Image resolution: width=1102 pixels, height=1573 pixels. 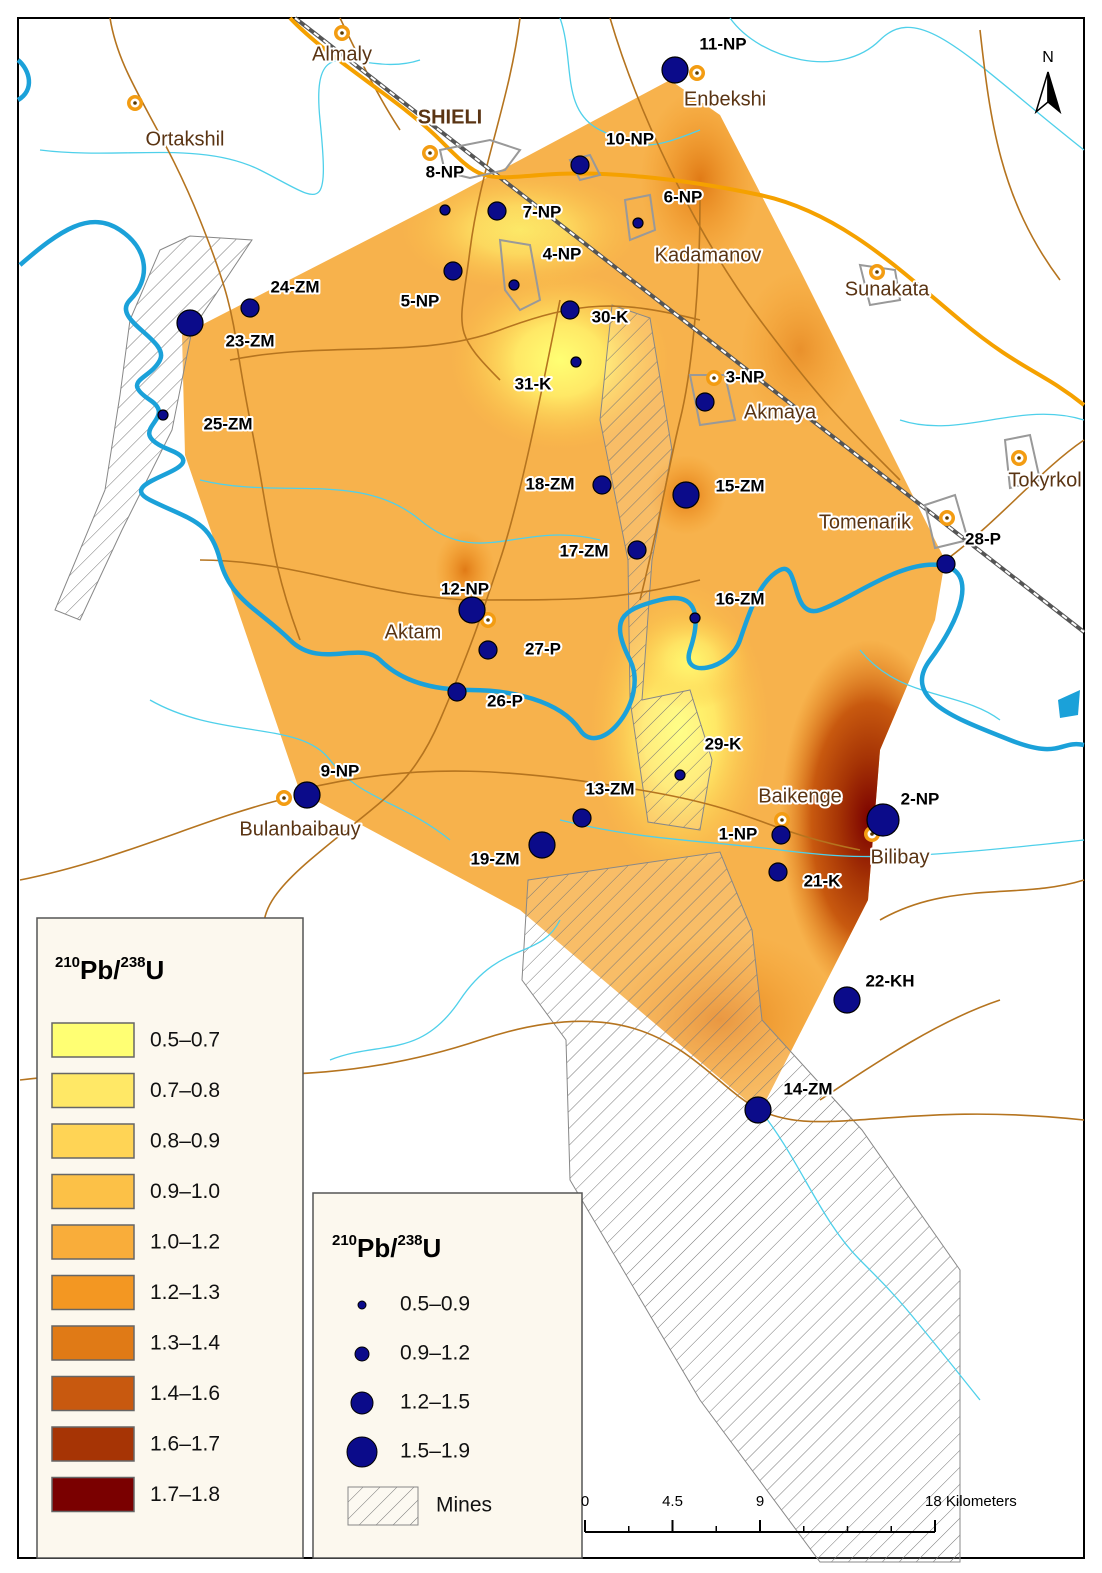 What do you see at coordinates (609, 788) in the screenshot?
I see `sample-label: 13-ZM` at bounding box center [609, 788].